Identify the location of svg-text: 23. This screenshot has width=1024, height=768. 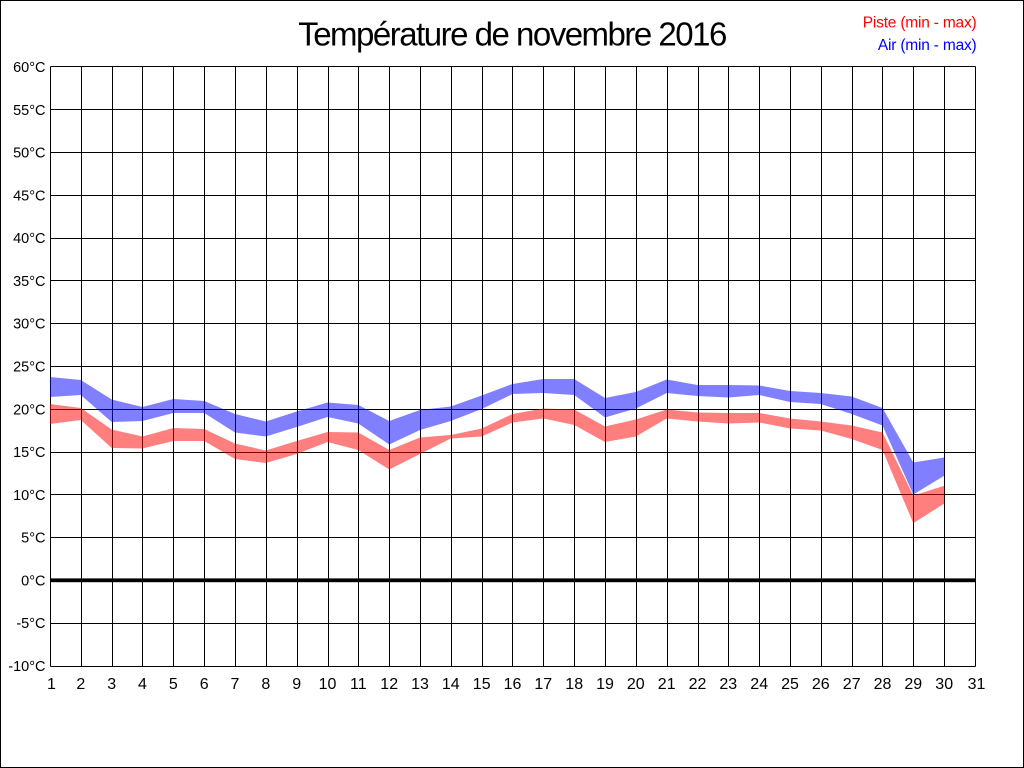
(728, 684).